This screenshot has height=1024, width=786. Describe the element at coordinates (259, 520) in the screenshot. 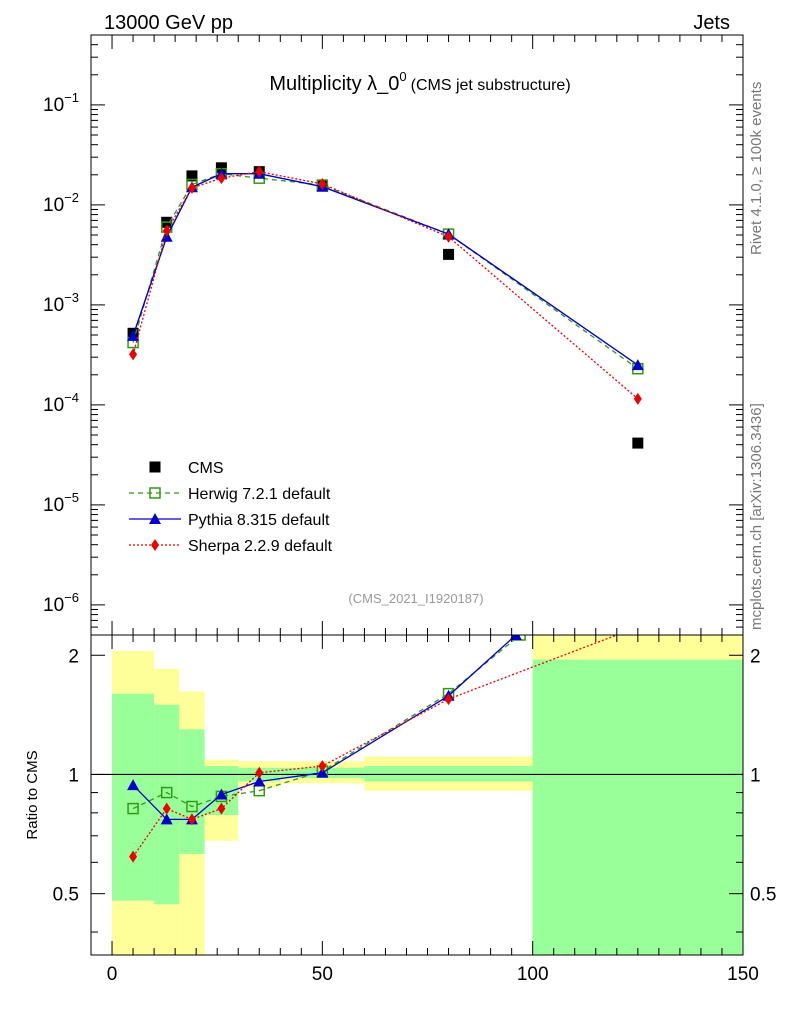

I see `legend-label: Pythia 8.315 default` at that location.